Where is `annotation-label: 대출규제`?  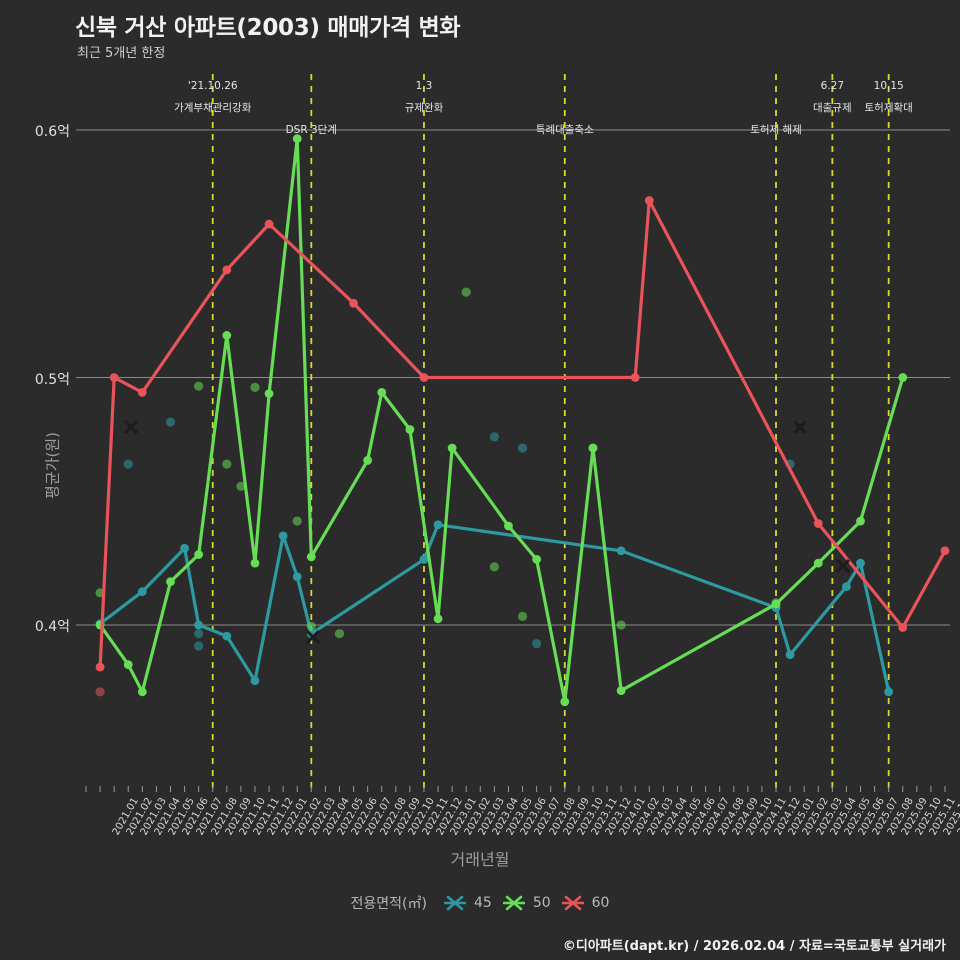 annotation-label: 대출규제 is located at coordinates (832, 108).